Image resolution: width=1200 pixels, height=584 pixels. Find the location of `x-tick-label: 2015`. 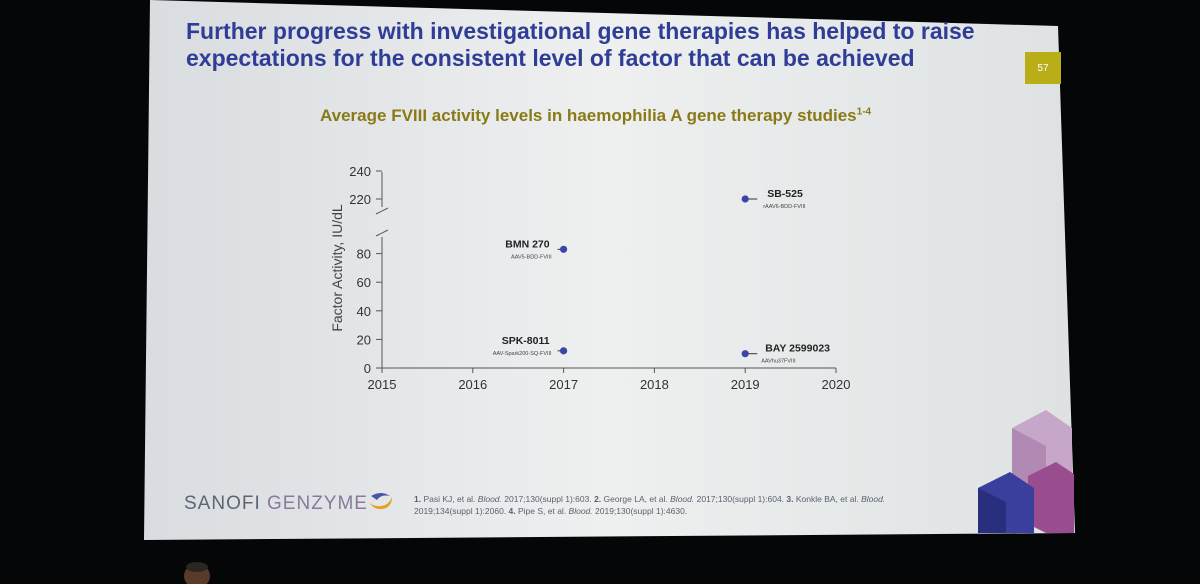

x-tick-label: 2015 is located at coordinates (382, 384).